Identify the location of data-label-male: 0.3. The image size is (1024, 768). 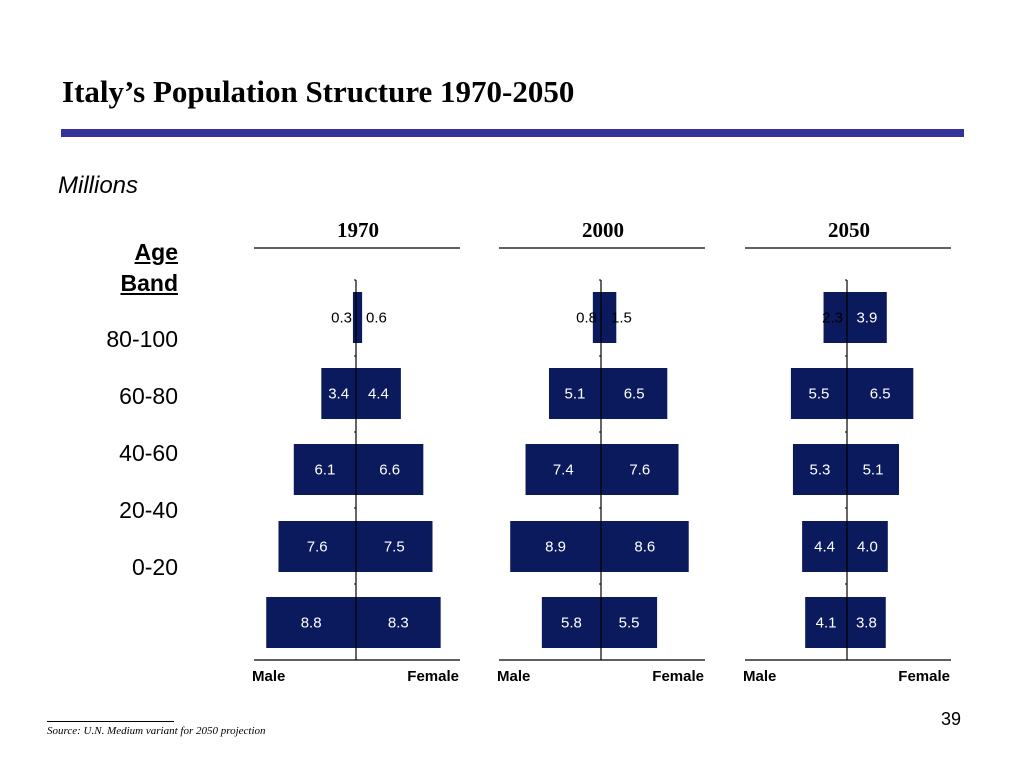
(341, 318).